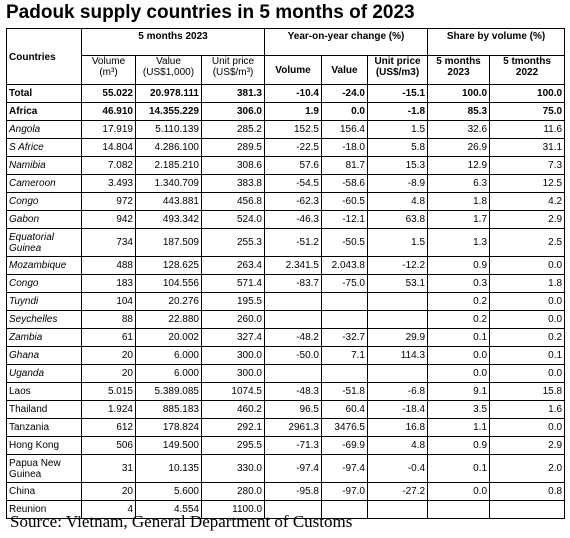 This screenshot has width=570, height=538. Describe the element at coordinates (527, 165) in the screenshot. I see `value-cell: 7.3` at that location.